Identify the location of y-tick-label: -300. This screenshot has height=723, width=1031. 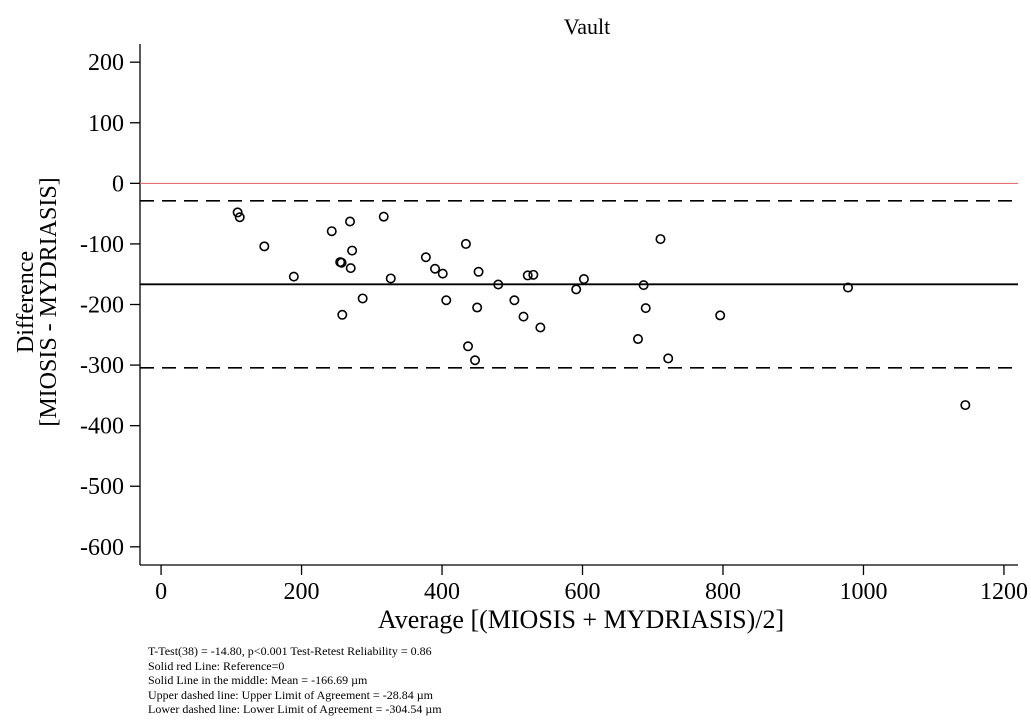
(102, 366).